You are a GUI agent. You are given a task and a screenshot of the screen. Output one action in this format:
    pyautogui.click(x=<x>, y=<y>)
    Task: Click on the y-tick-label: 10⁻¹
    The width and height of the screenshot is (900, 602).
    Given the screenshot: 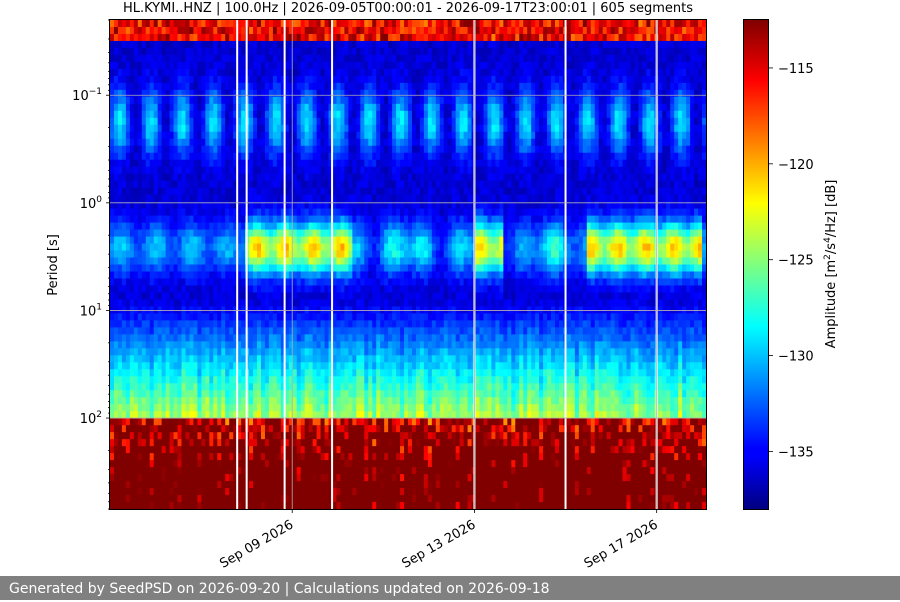 What is the action you would take?
    pyautogui.click(x=87, y=95)
    